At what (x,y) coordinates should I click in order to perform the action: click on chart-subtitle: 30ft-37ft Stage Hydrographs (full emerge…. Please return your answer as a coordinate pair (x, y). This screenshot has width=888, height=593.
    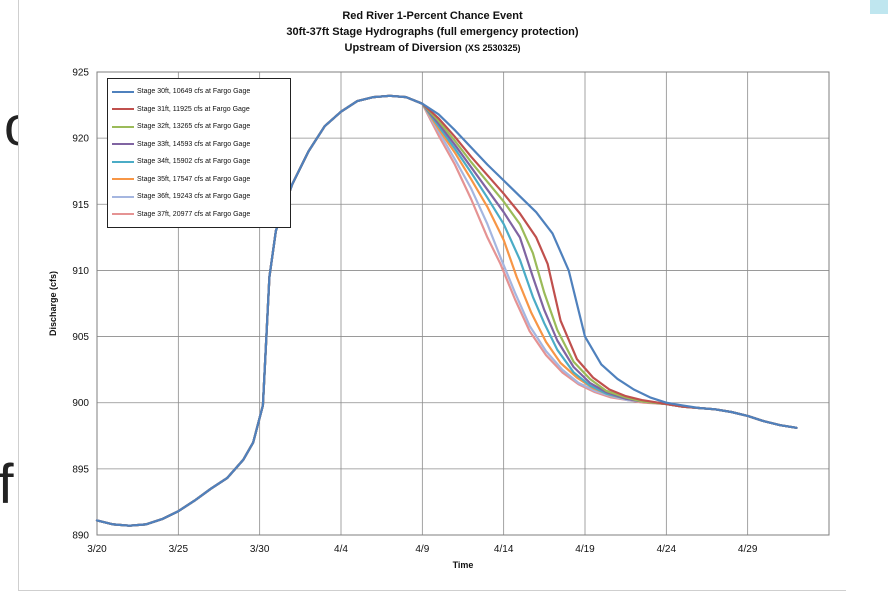
    Looking at the image, I should click on (432, 32).